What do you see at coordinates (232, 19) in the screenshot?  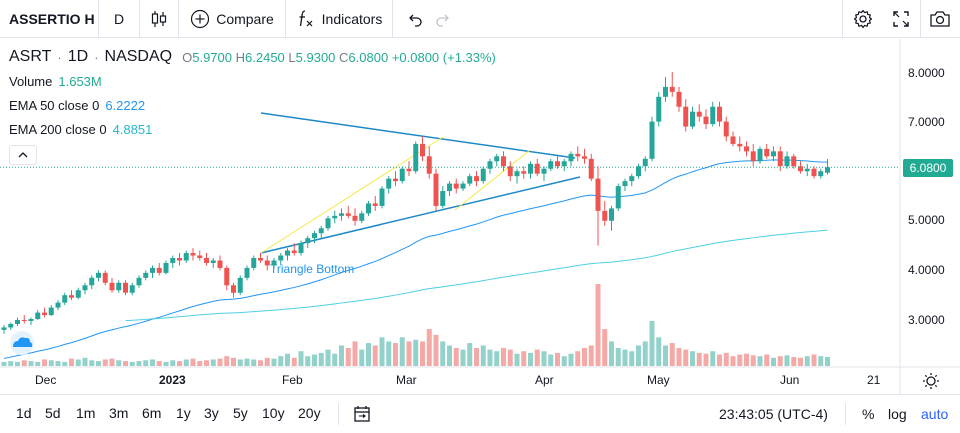 I see `compare-button: Compare` at bounding box center [232, 19].